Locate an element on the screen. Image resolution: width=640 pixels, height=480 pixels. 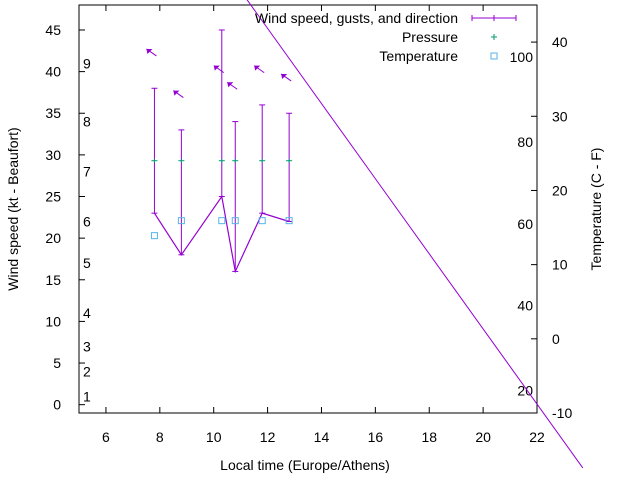
wind-speed-line is located at coordinates (221, 234).